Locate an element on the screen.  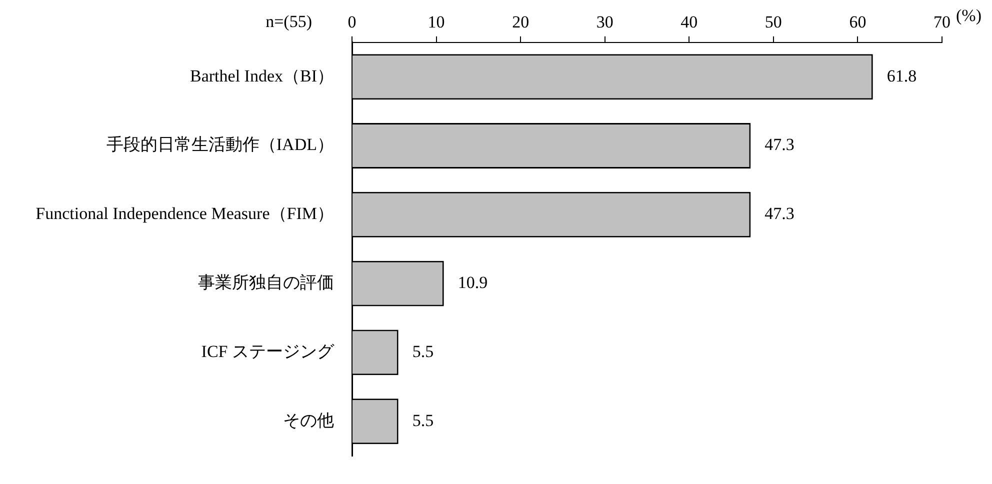
y-tick-label: Functional Independence Measure（FIM） is located at coordinates (185, 214).